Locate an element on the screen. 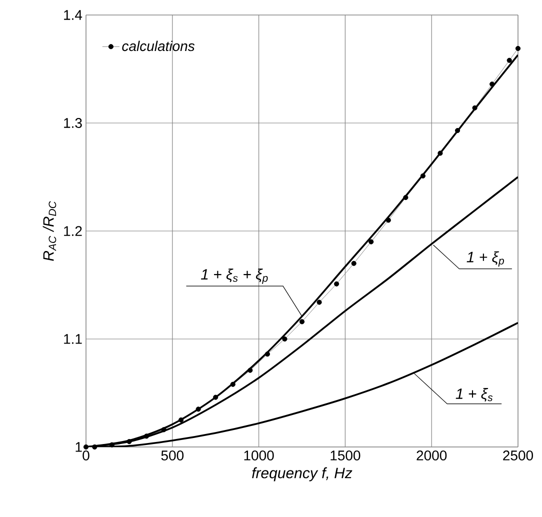  legend-label: calculations is located at coordinates (158, 46).